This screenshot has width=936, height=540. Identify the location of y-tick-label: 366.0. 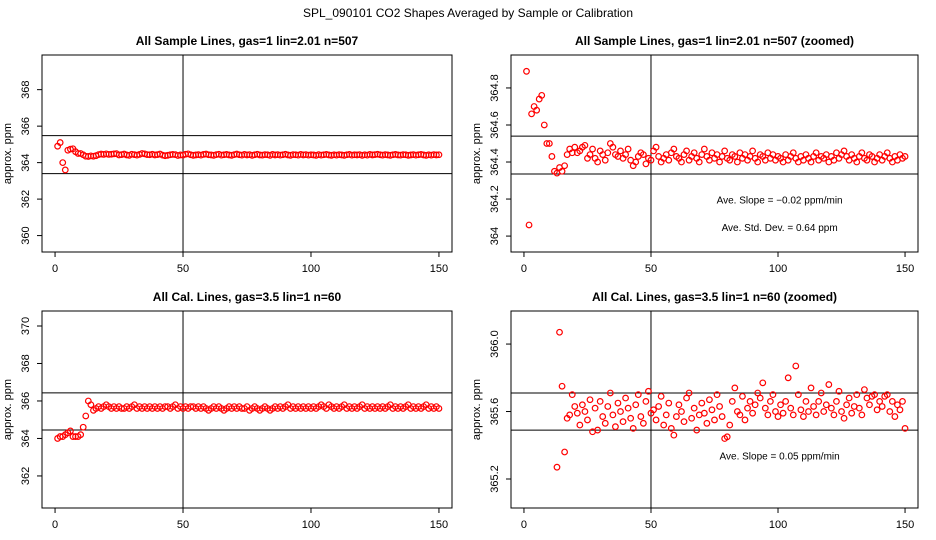
(495, 344).